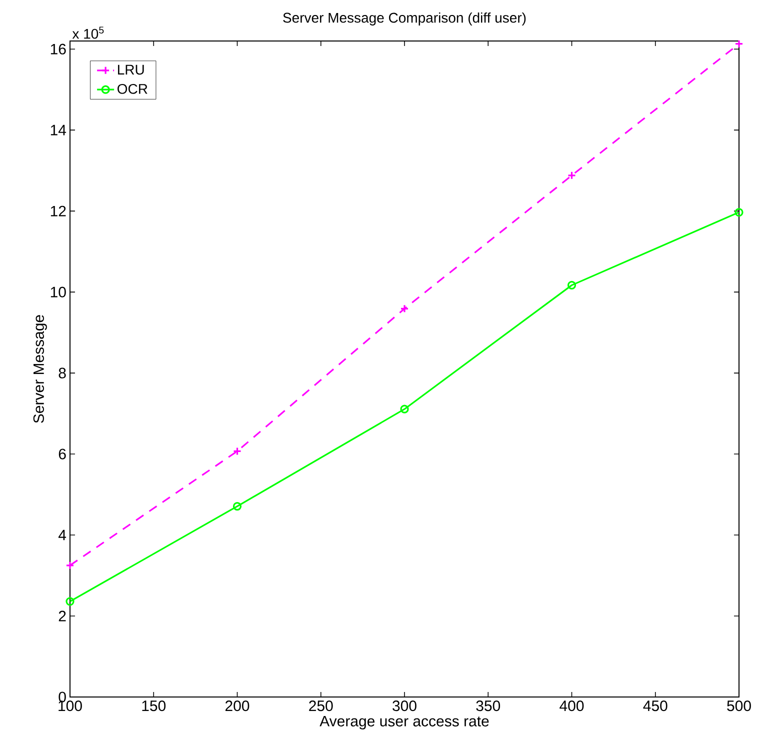 Image resolution: width=759 pixels, height=749 pixels. What do you see at coordinates (404, 723) in the screenshot?
I see `x-axis-title: Average user access rate` at bounding box center [404, 723].